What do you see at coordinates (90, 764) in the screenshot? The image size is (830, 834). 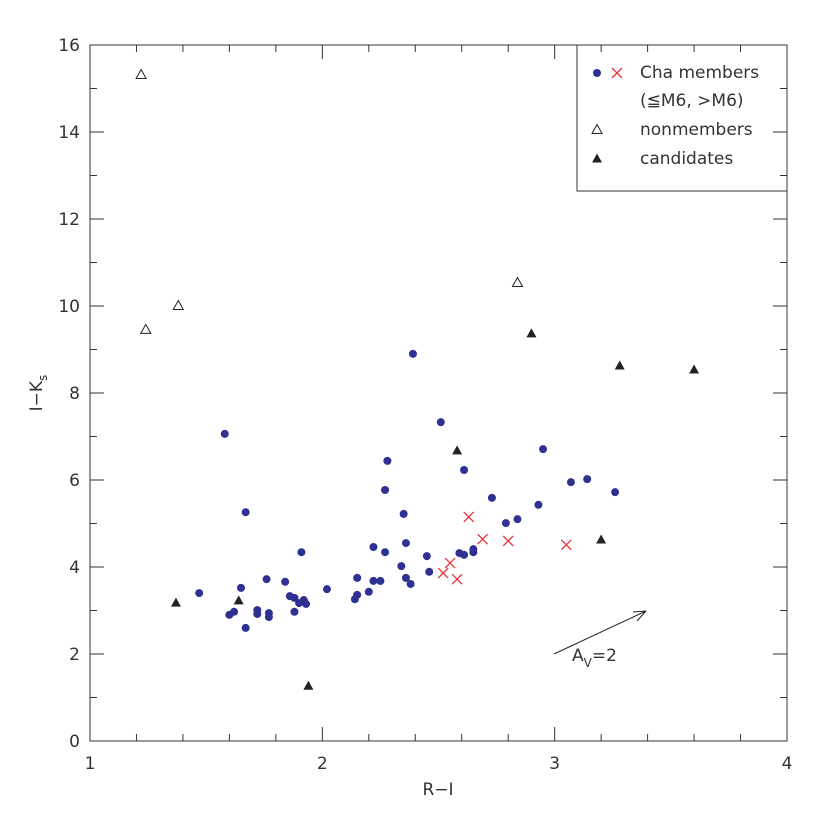 I see `x-tick-label: 1` at bounding box center [90, 764].